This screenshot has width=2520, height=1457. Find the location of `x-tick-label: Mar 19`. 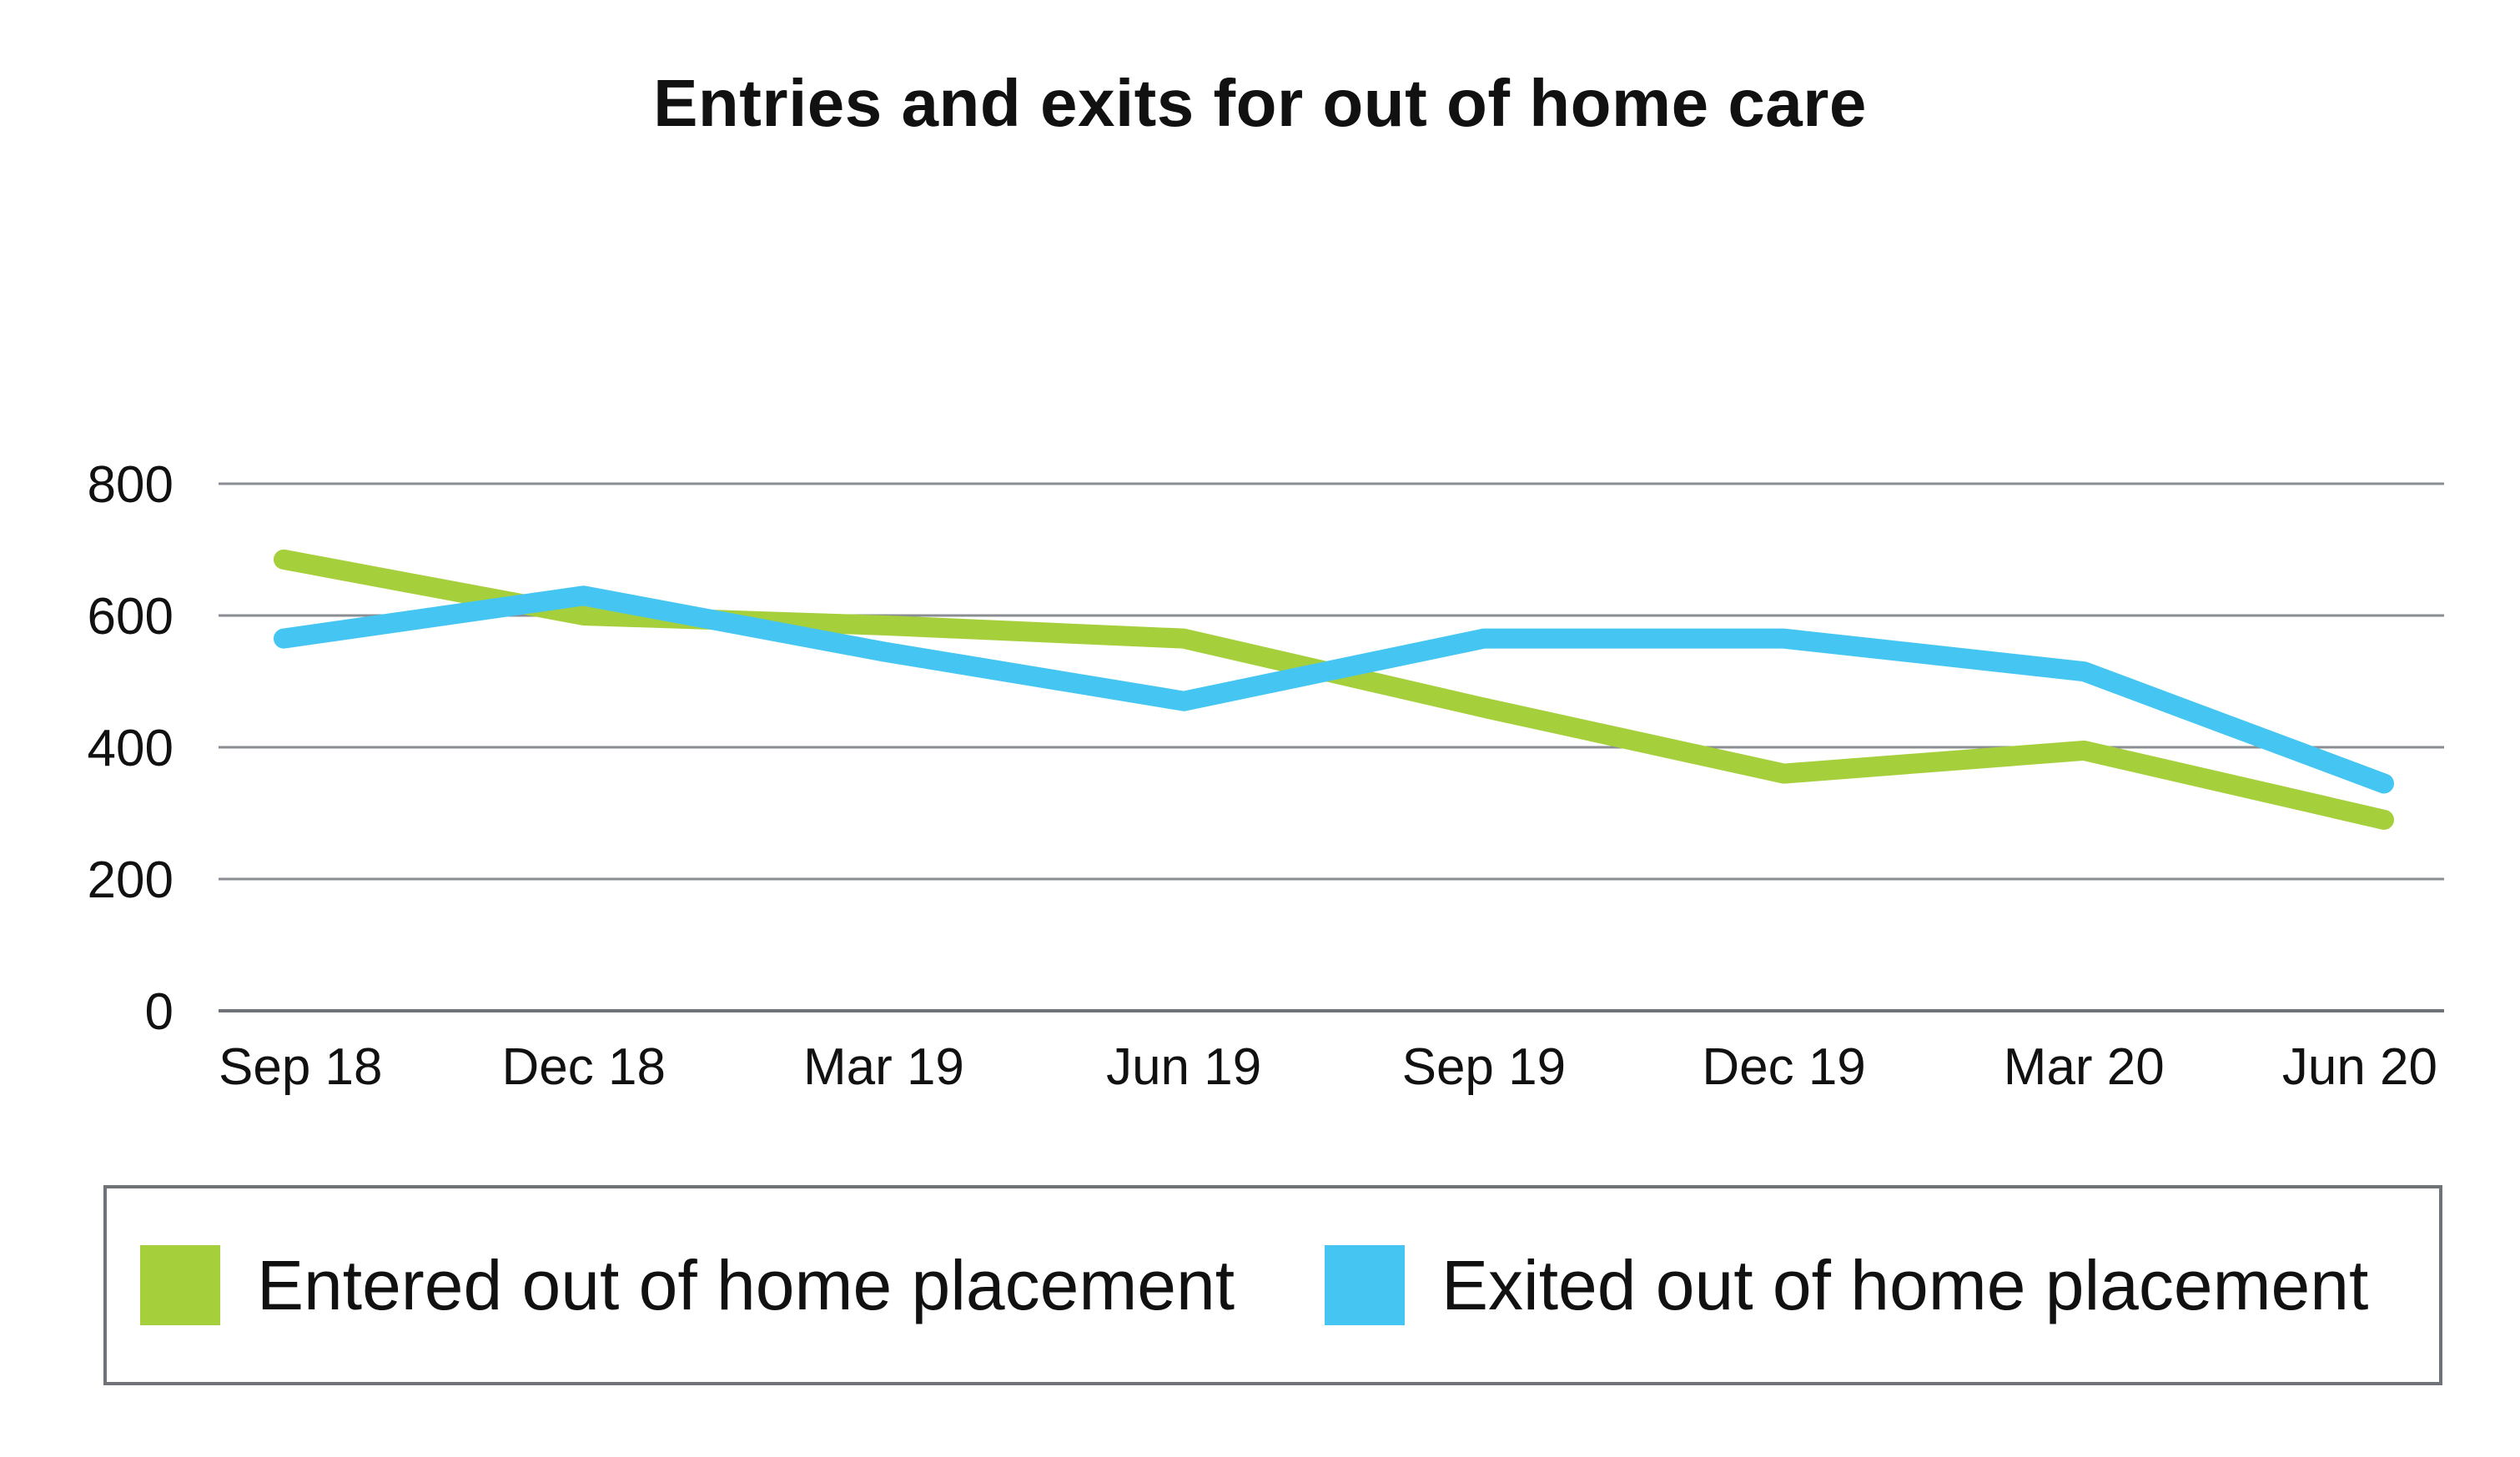

x-tick-label: Mar 19 is located at coordinates (883, 1067).